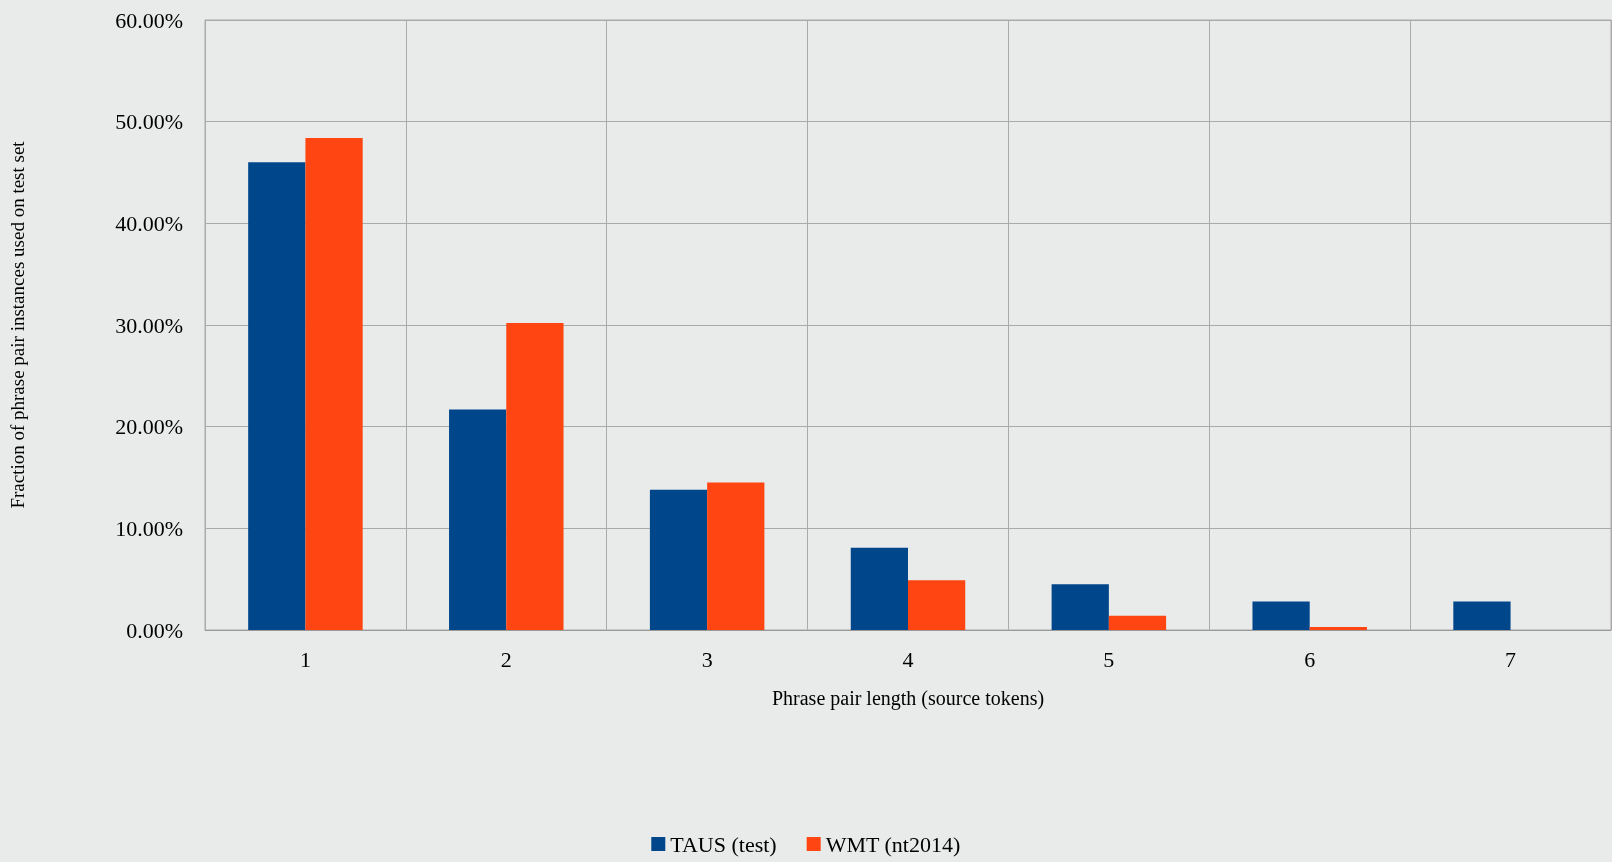  What do you see at coordinates (149, 325) in the screenshot?
I see `y-tick-label: 30.00%` at bounding box center [149, 325].